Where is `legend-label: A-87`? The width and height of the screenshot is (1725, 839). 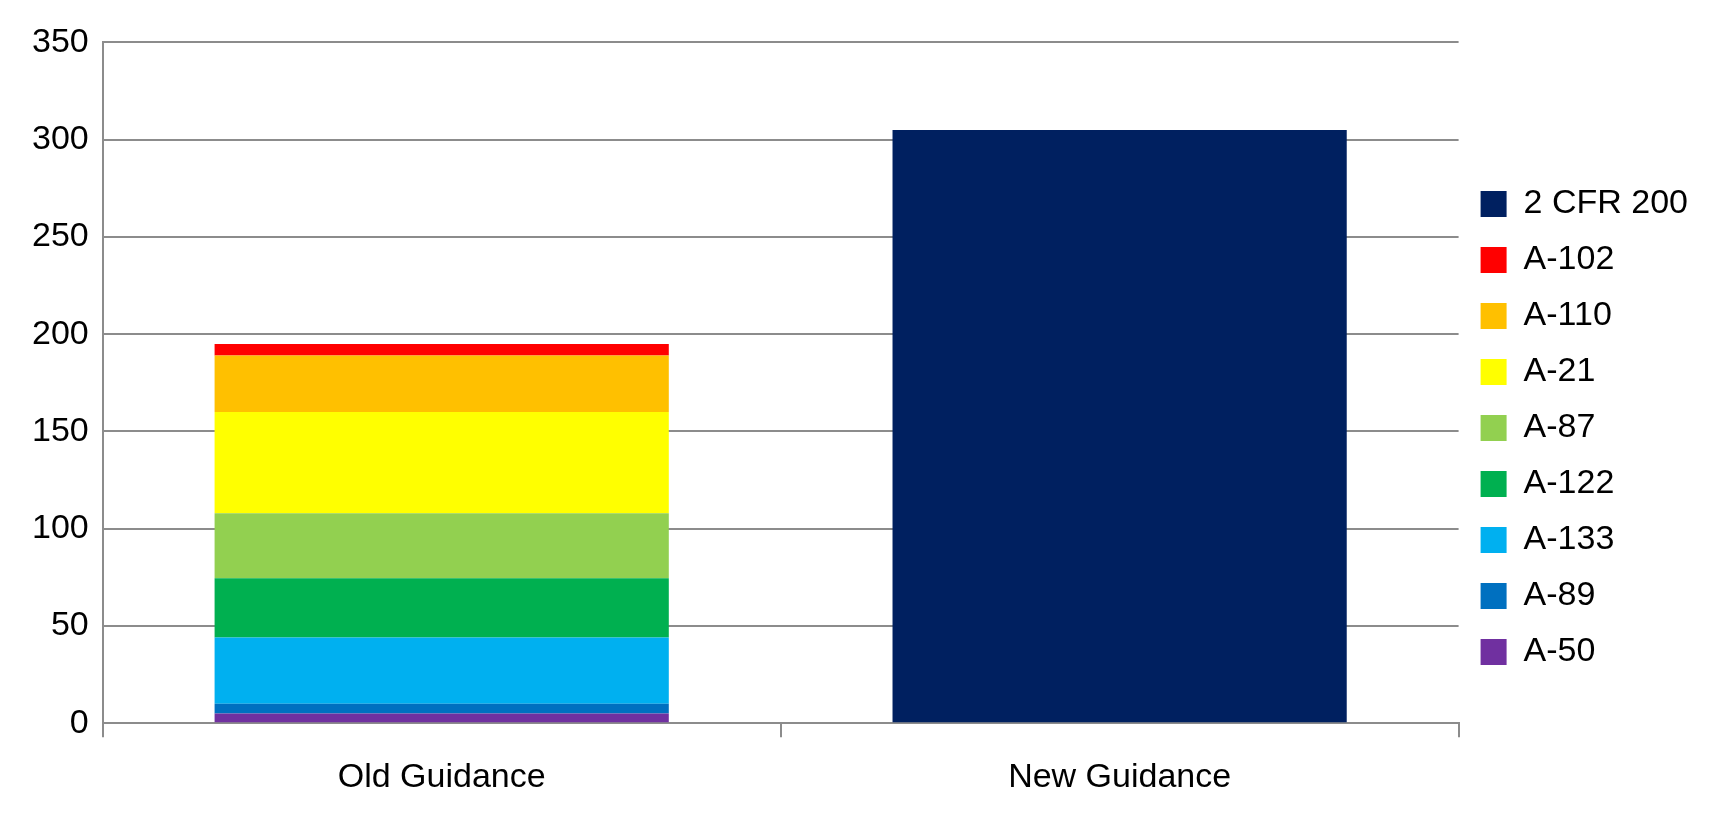 legend-label: A-87 is located at coordinates (1559, 425).